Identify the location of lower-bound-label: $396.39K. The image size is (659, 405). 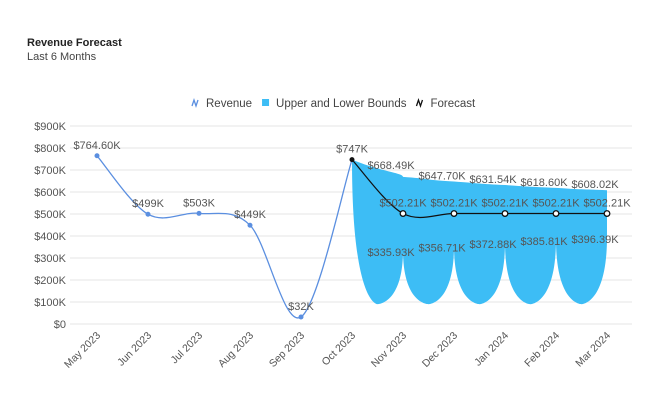
(595, 240).